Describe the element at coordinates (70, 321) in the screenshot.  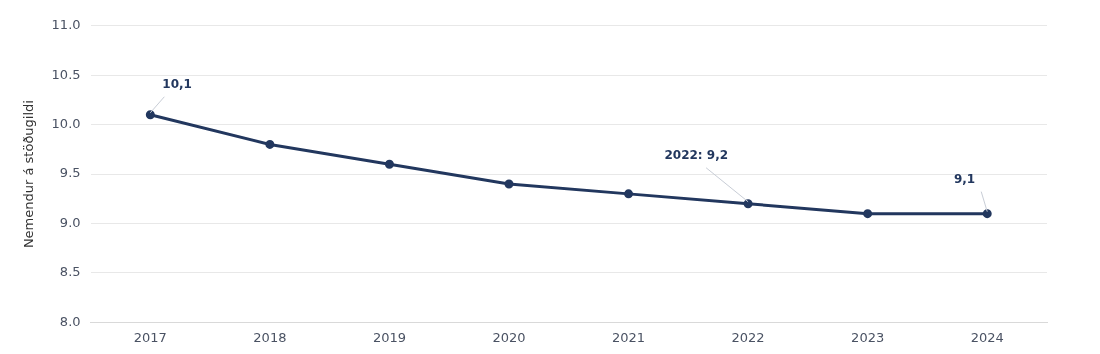
I see `y-tick-label: 8.0` at that location.